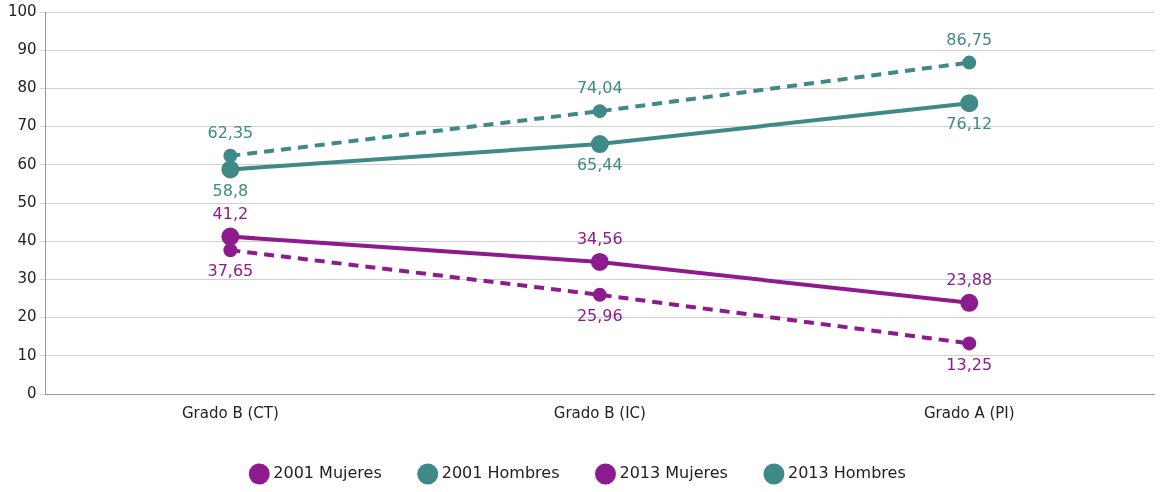 The width and height of the screenshot is (1174, 492). I want to click on y-tick-label: 60, so click(27, 163).